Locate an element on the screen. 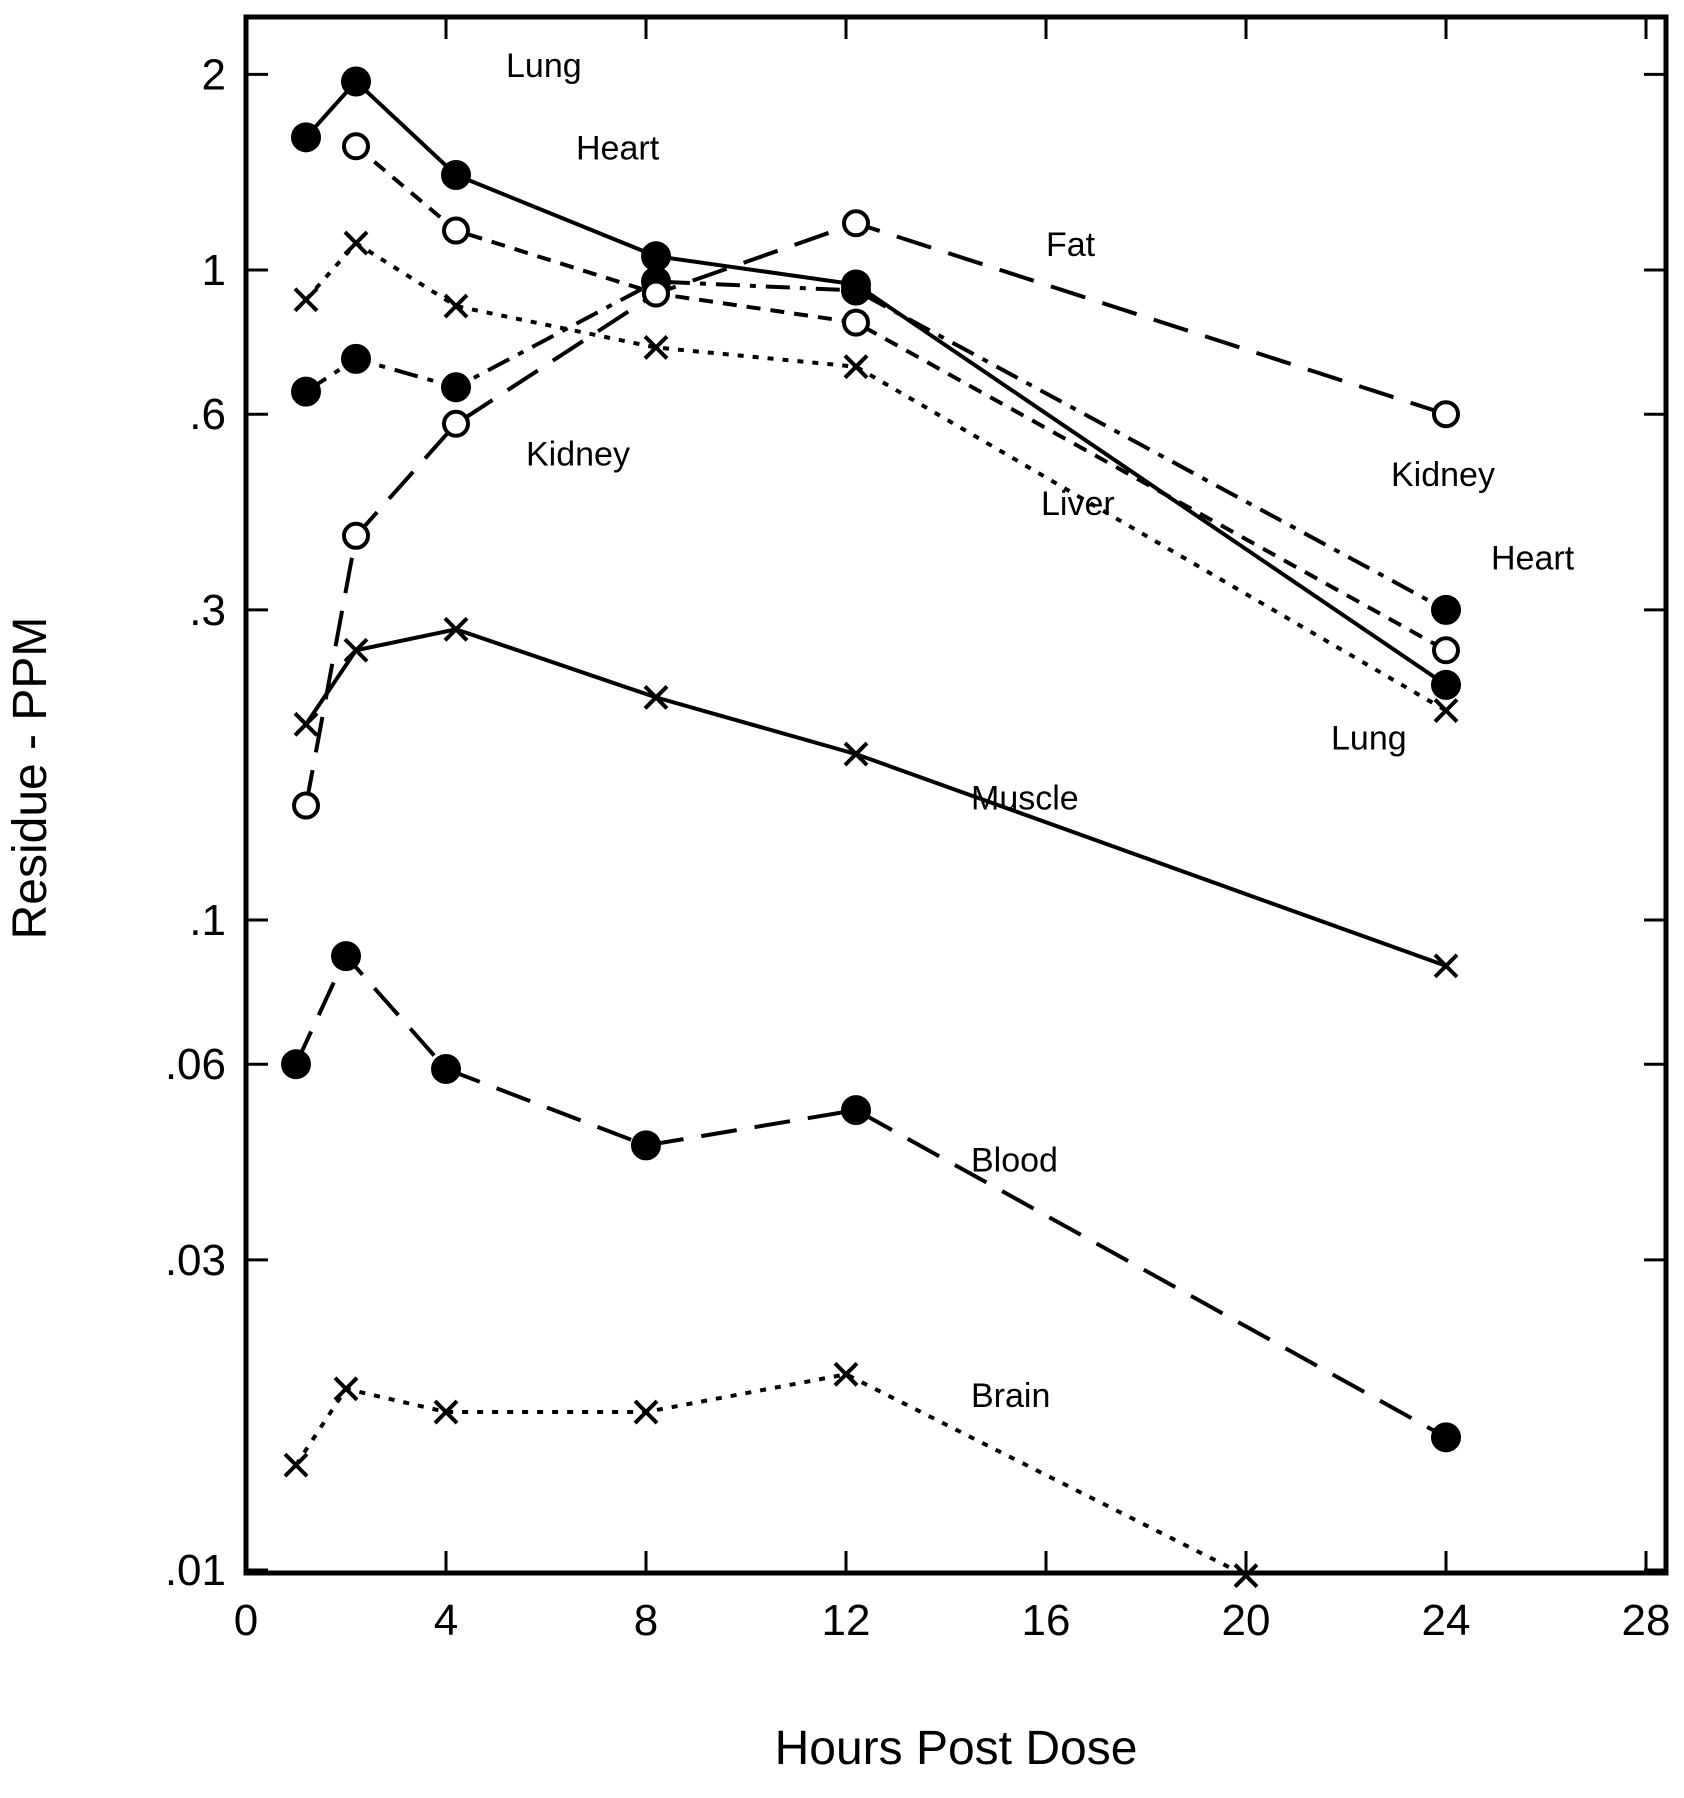  muscle-series-label: Muscle is located at coordinates (1025, 798).